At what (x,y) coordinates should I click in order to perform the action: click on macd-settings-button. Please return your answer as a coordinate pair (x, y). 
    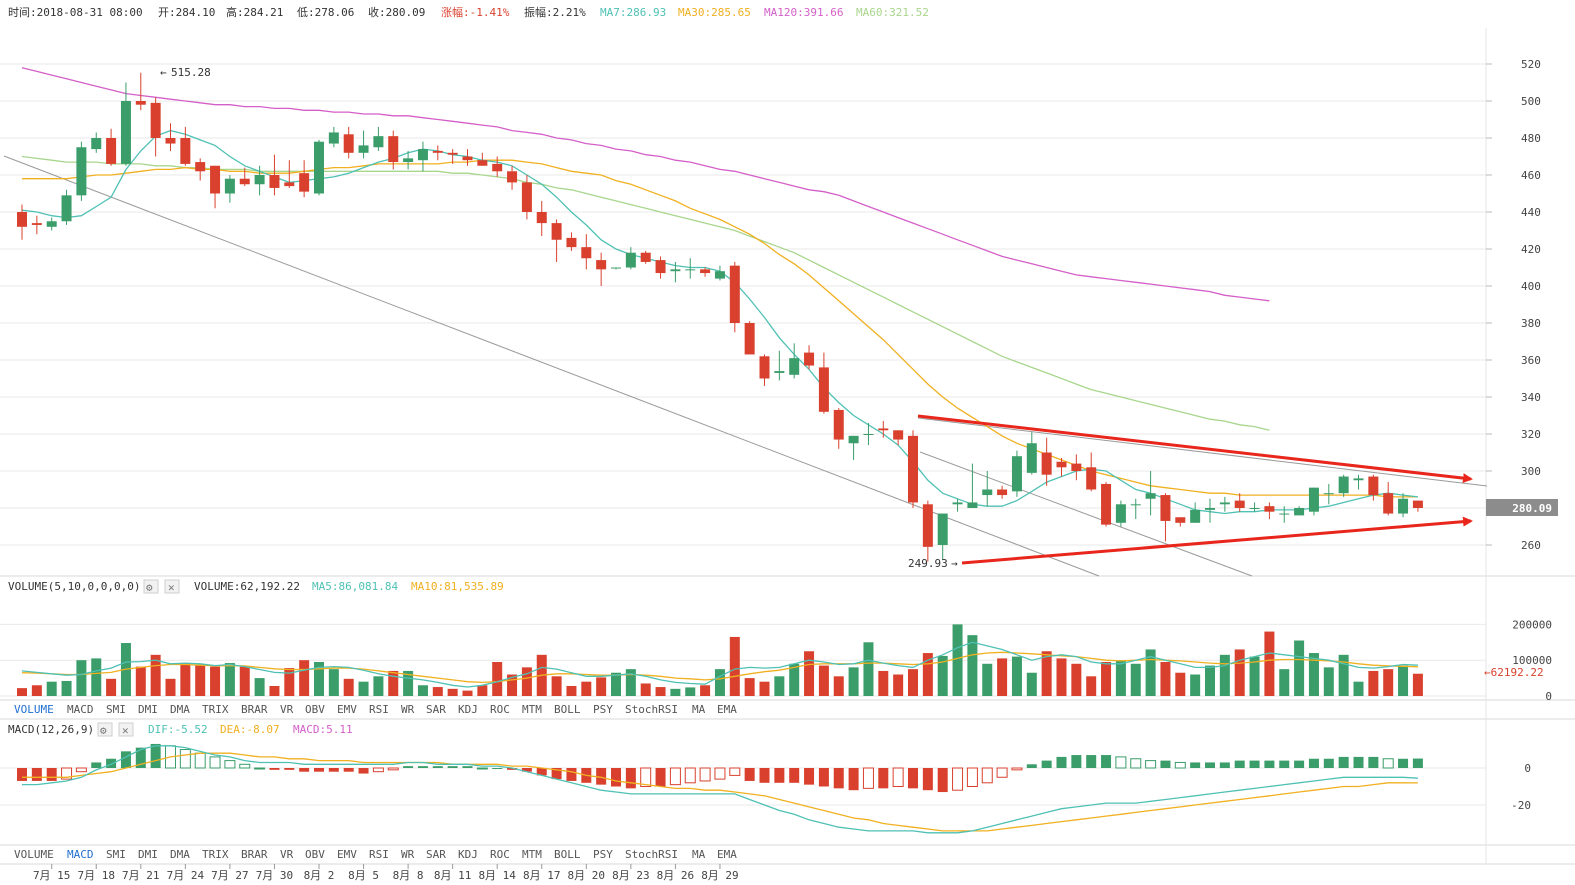
    Looking at the image, I should click on (105, 729).